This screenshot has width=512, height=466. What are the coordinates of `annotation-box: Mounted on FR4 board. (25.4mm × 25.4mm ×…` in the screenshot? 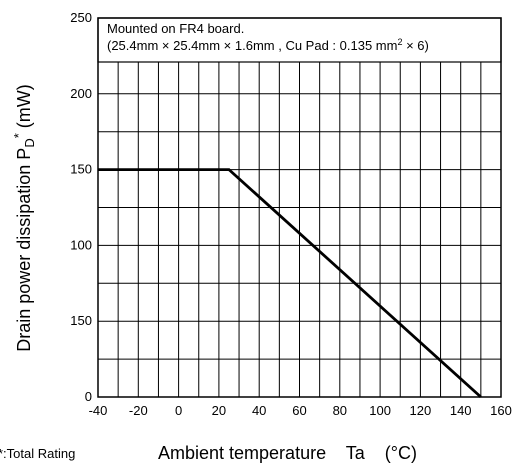 It's located at (299, 40).